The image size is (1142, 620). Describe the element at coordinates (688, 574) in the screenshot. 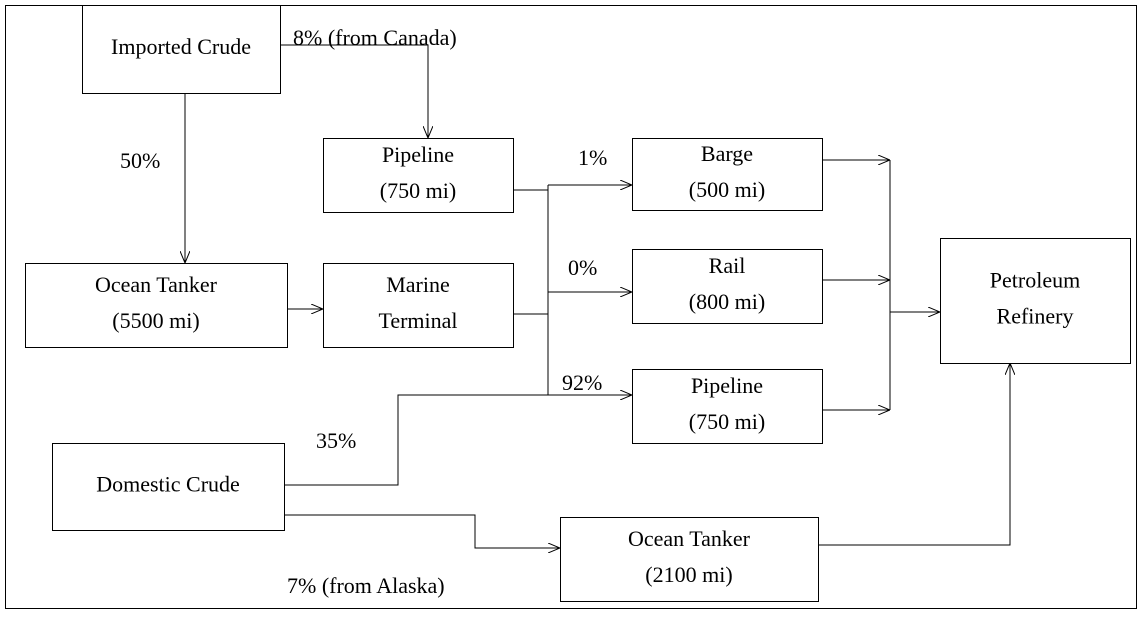

I see `node-label: (2100 mi)` at that location.